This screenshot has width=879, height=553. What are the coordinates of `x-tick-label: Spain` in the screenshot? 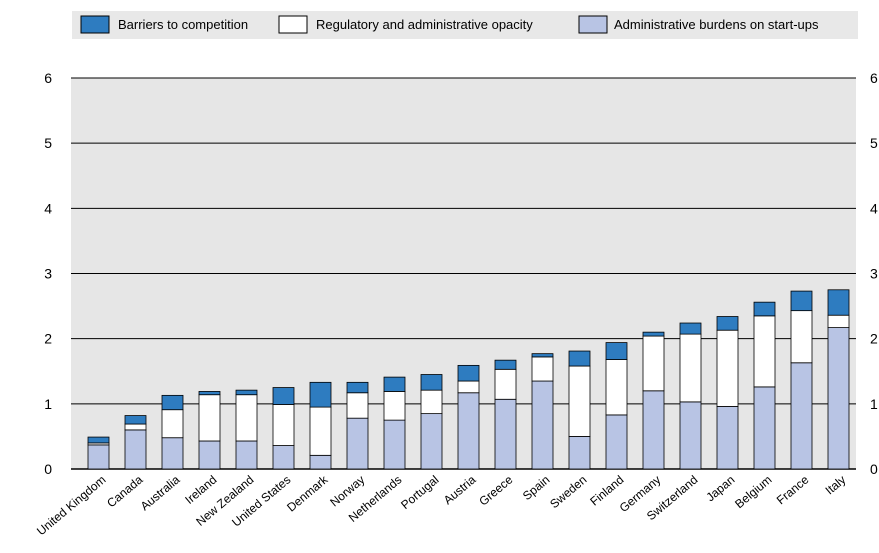 It's located at (536, 488).